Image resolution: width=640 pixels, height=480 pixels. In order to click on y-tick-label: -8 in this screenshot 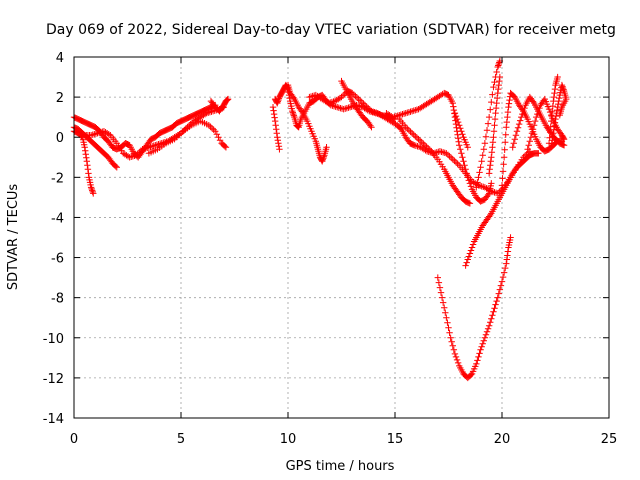, I will do `click(57, 299)`.